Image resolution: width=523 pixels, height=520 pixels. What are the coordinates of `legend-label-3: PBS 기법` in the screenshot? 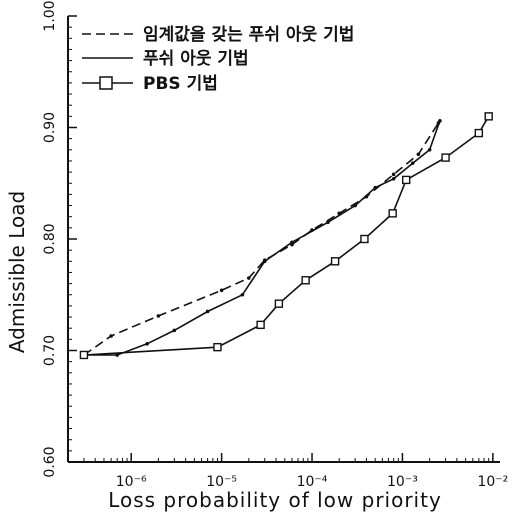 It's located at (180, 84).